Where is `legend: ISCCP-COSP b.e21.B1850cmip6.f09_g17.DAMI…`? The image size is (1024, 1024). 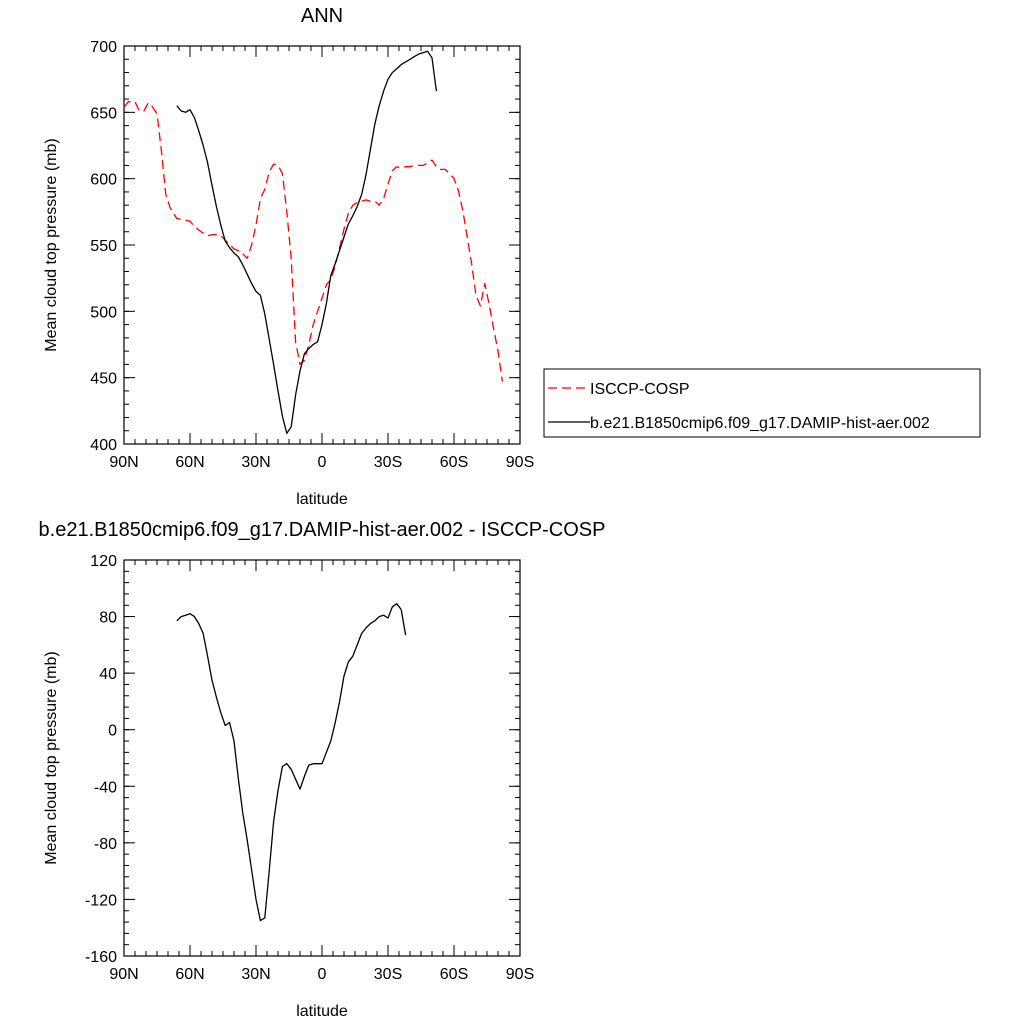 legend: ISCCP-COSP b.e21.B1850cmip6.f09_g17.DAMI… is located at coordinates (762, 403).